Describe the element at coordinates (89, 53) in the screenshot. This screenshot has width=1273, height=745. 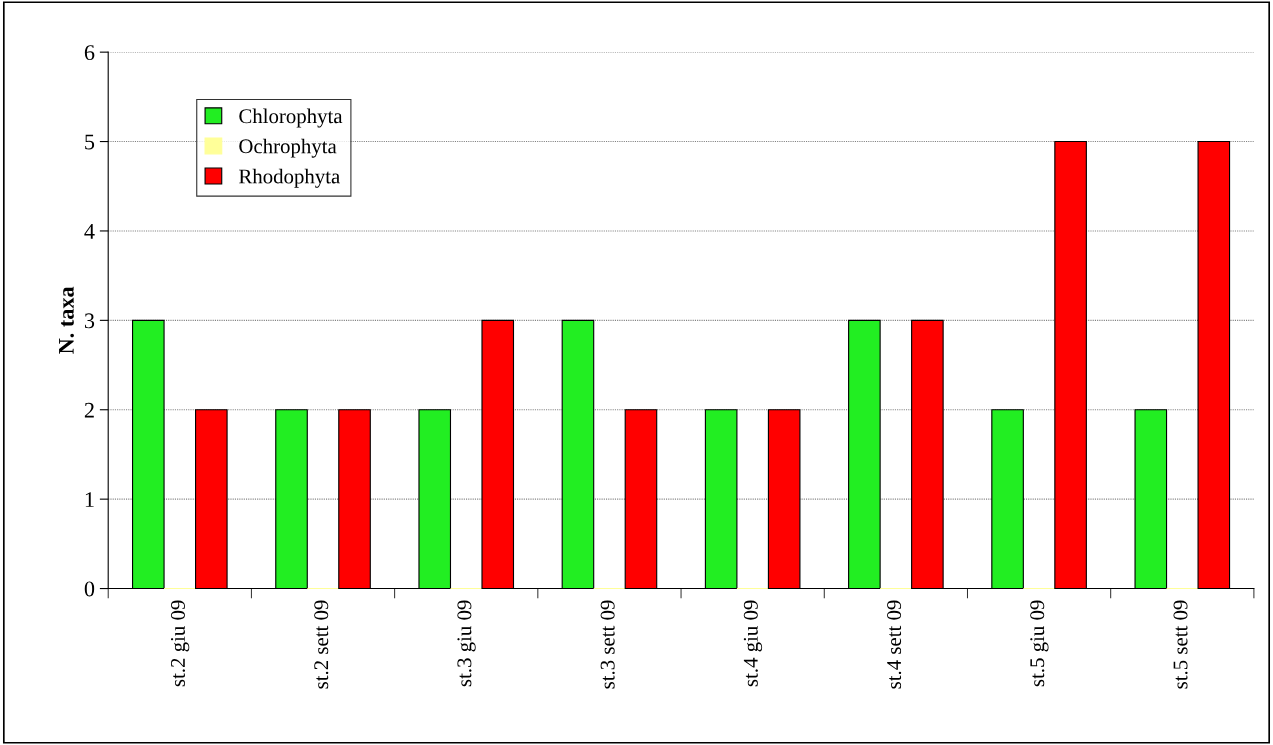
I see `y-tick-label: 6` at that location.